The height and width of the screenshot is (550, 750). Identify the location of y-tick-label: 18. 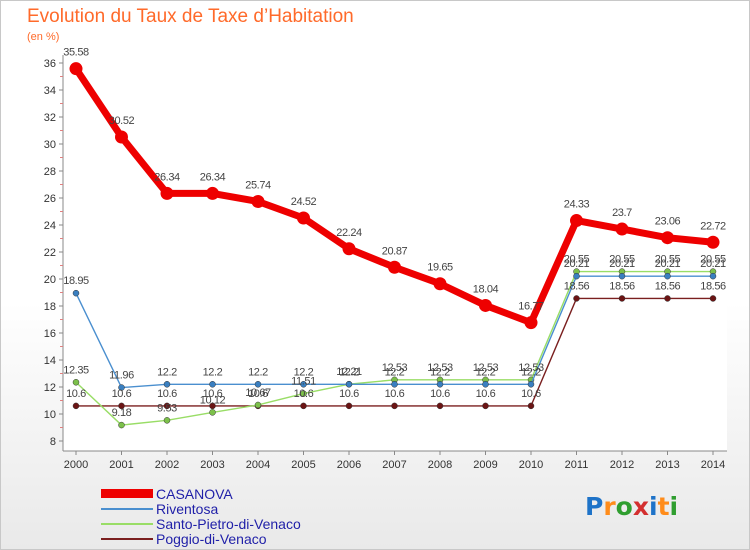
(50, 307).